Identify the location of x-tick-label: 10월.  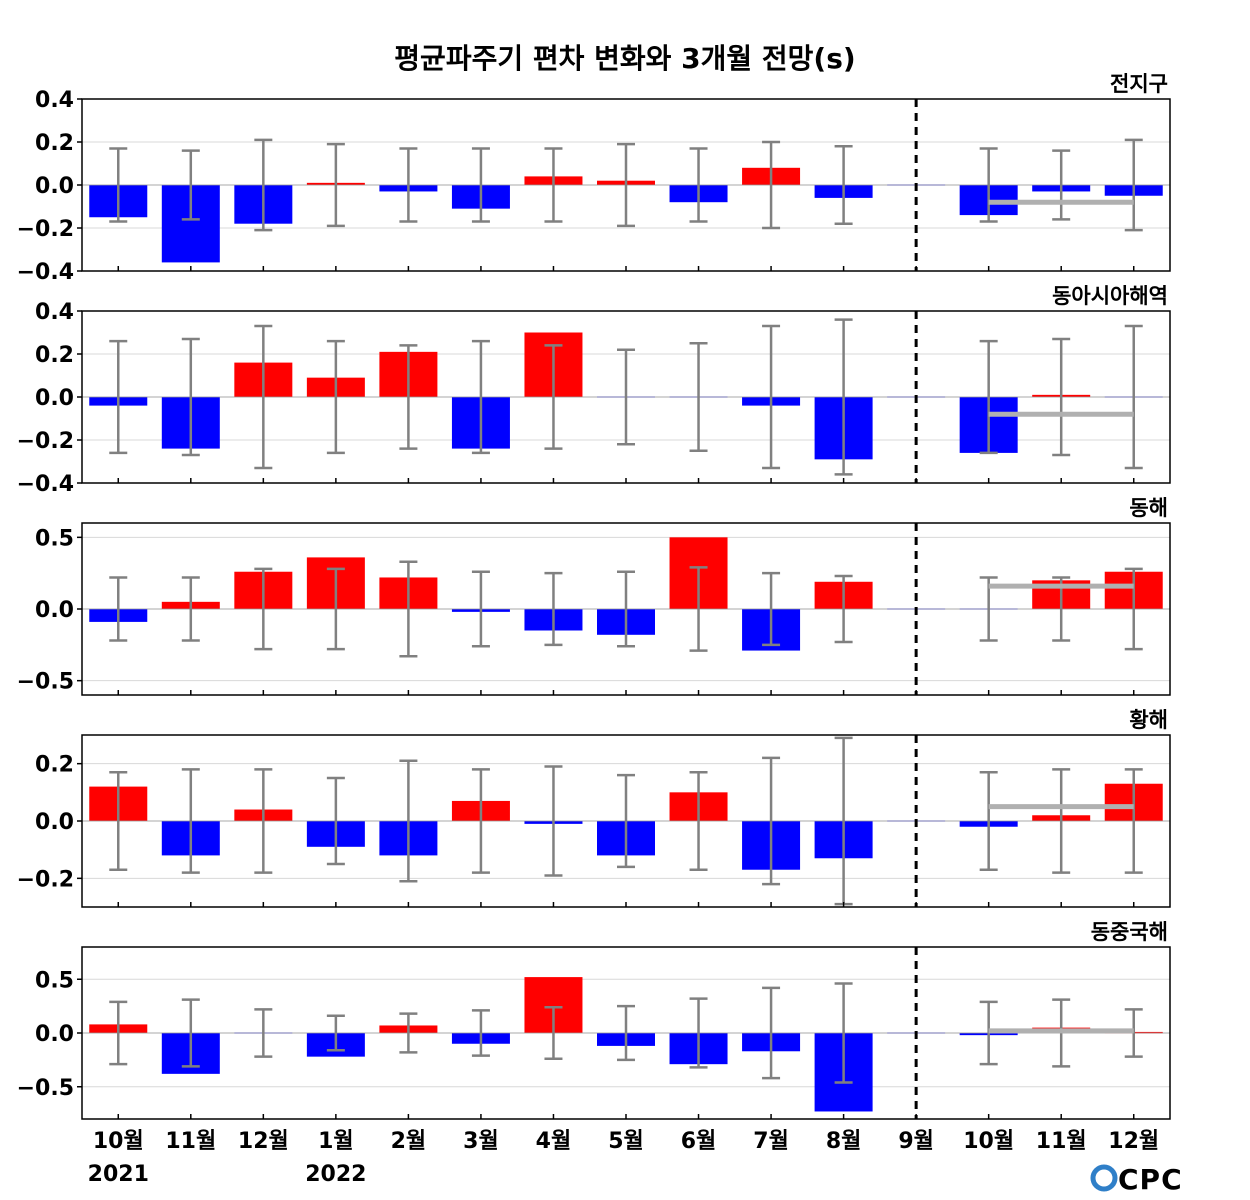
(988, 1141).